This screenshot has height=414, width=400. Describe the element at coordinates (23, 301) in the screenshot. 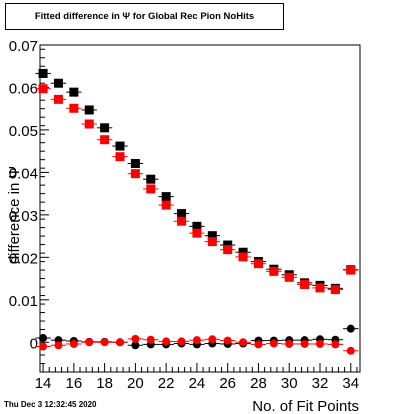

I see `y-tick-label: 0.01` at that location.